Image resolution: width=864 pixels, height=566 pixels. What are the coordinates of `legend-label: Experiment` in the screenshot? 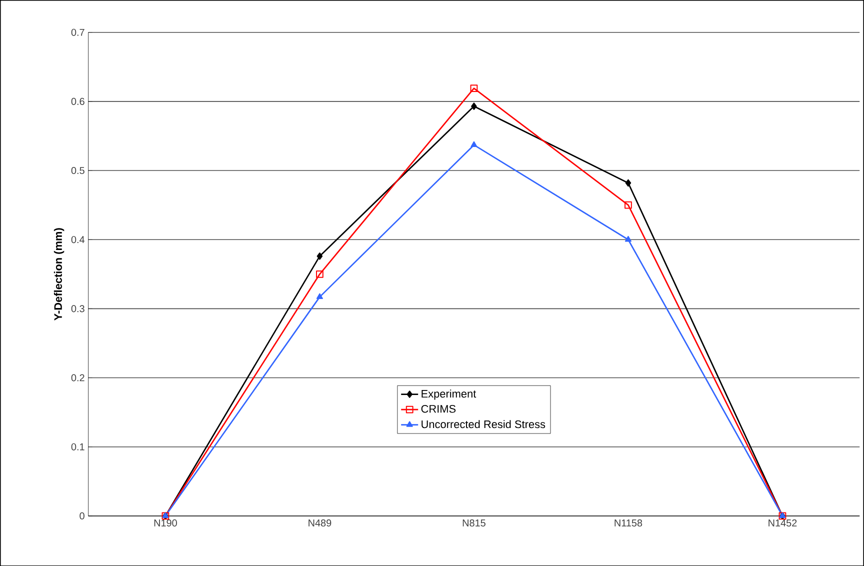 It's located at (449, 394).